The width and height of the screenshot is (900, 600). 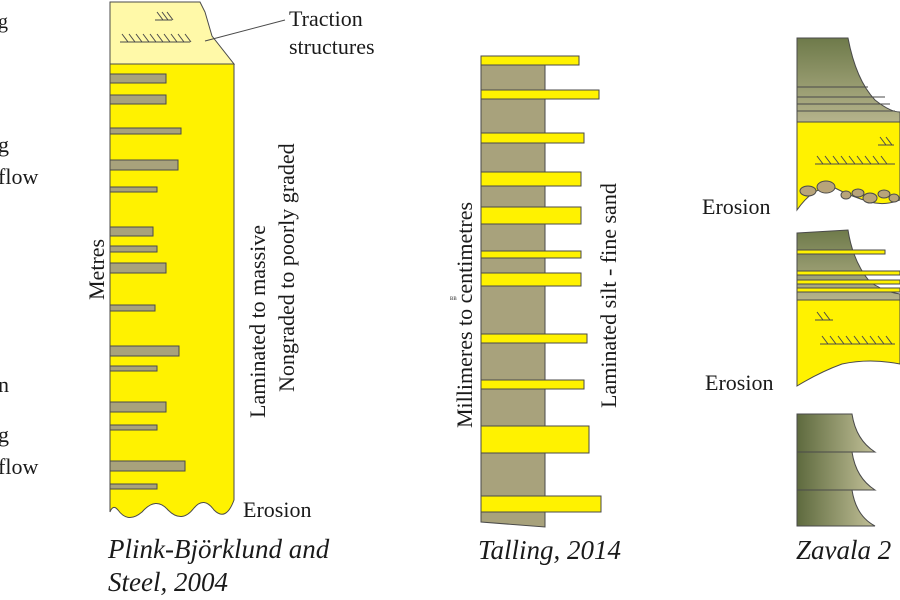 I want to click on texture-label-silt-sand: Laminated silt - fine sand, so click(x=608, y=295).